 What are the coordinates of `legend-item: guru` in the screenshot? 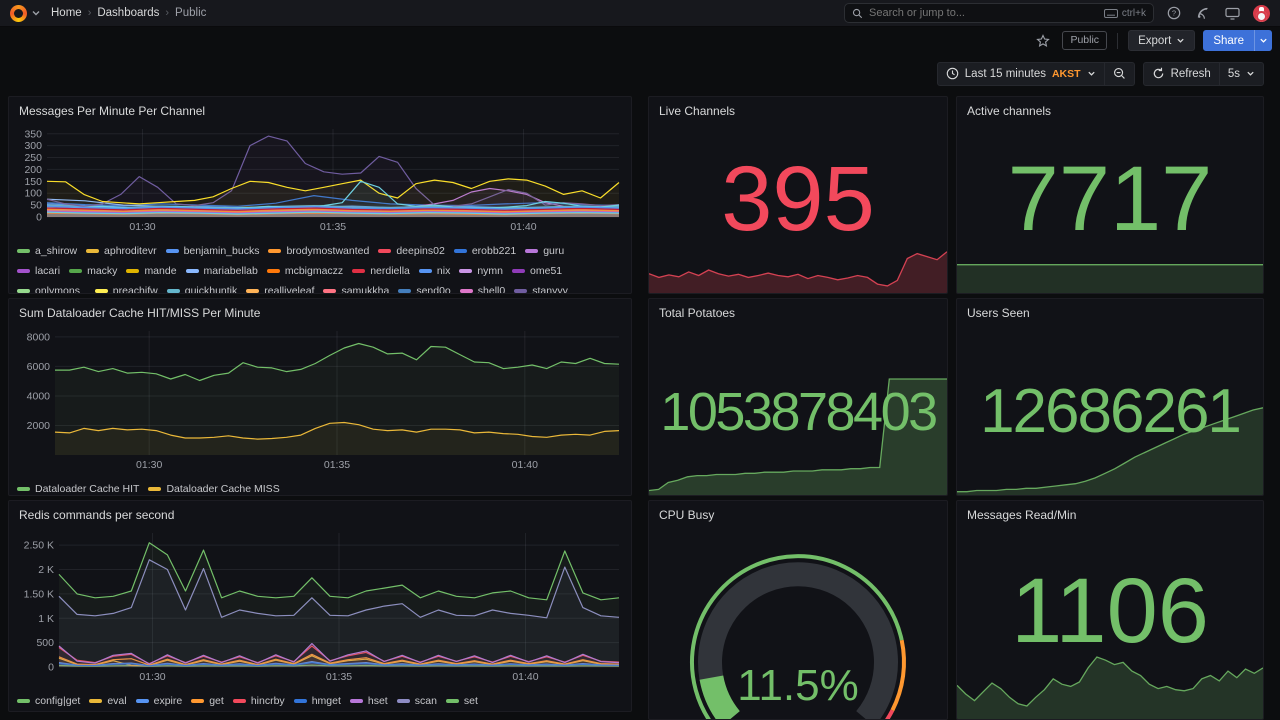 It's located at (544, 251).